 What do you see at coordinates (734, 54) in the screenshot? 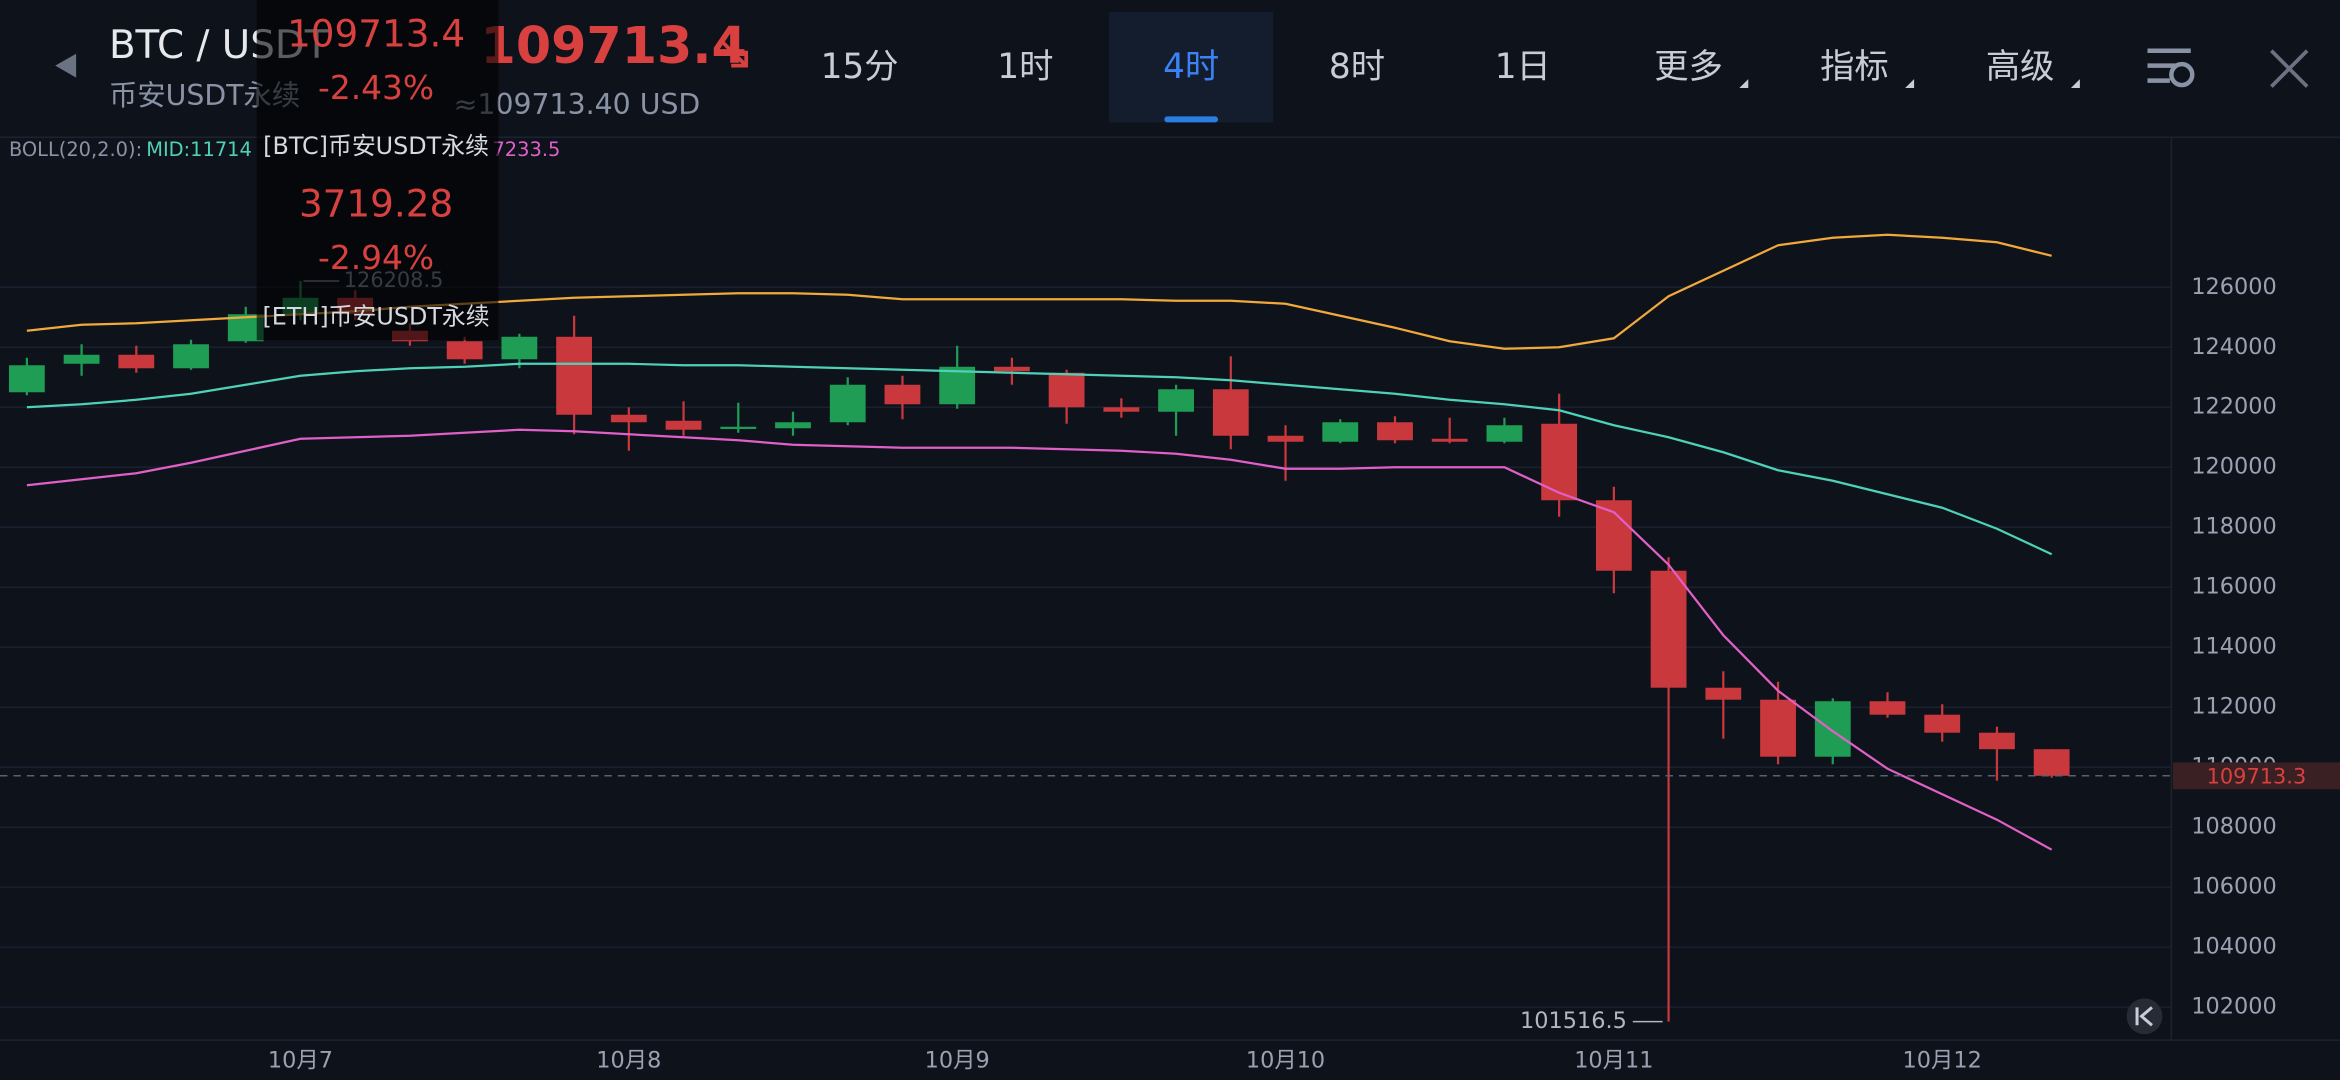
I see `down-arrow-icon` at bounding box center [734, 54].